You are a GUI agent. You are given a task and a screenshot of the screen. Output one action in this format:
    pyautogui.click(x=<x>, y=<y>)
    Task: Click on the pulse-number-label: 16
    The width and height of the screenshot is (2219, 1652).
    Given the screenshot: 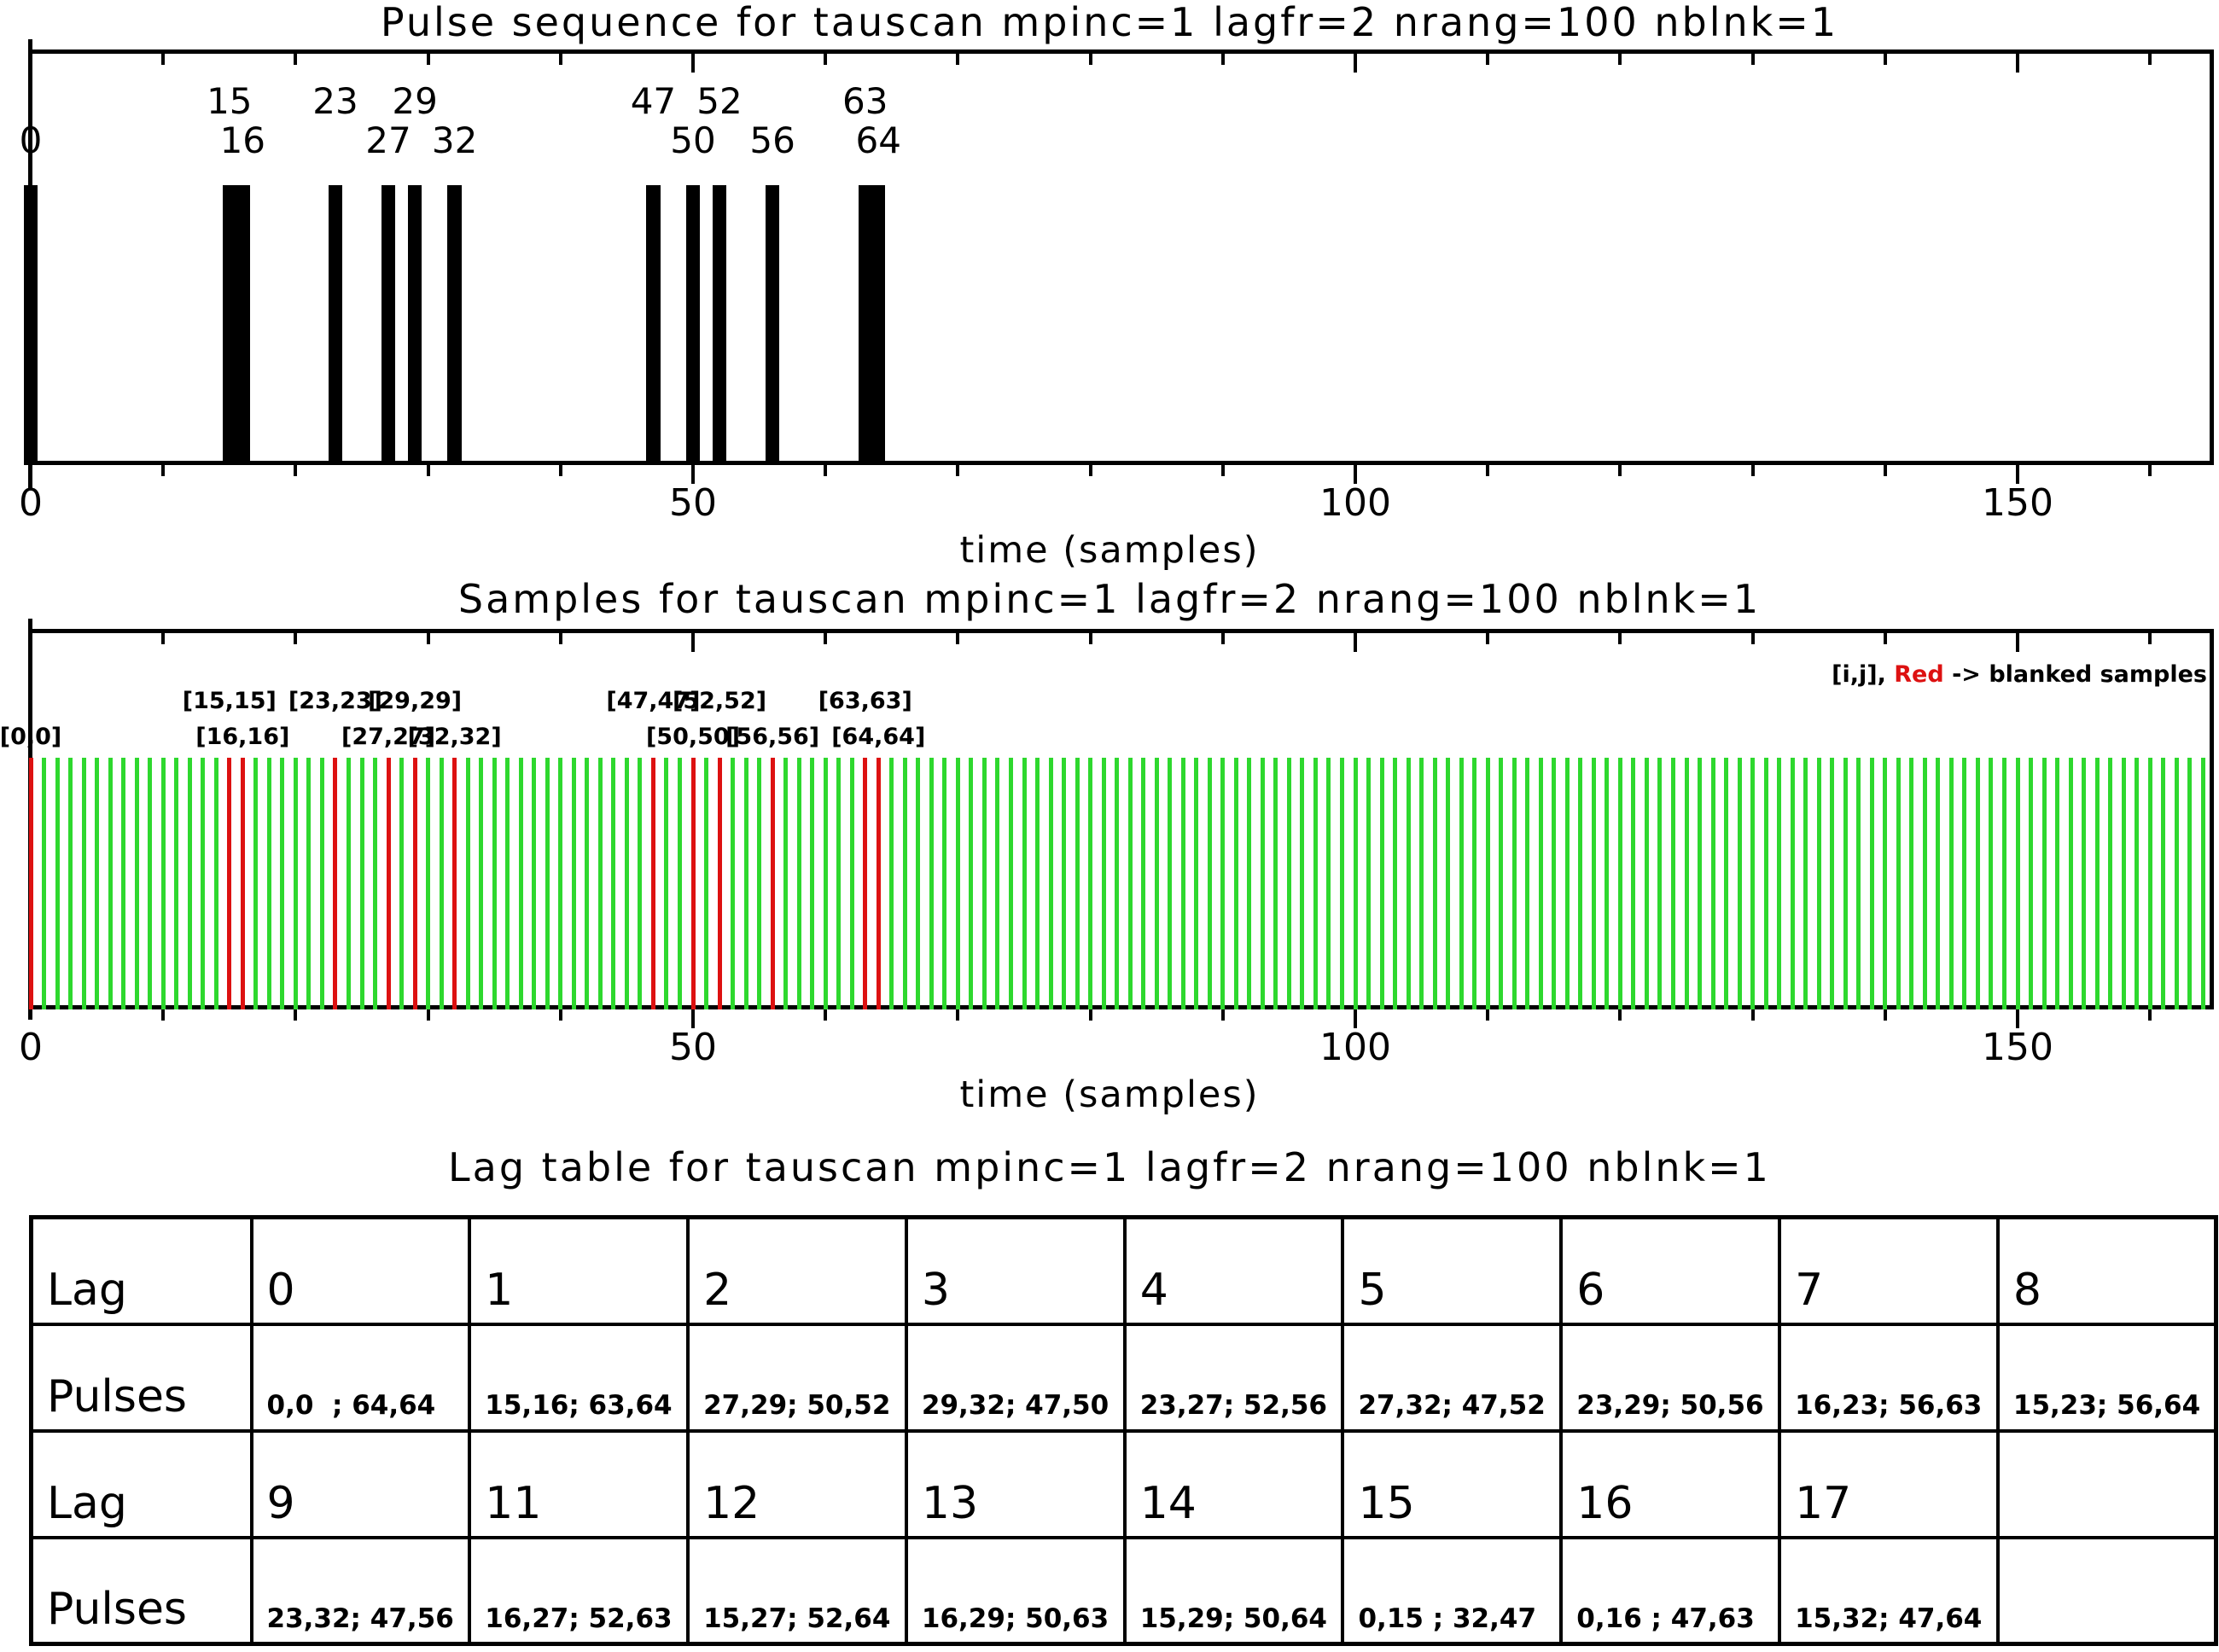 What is the action you would take?
    pyautogui.click(x=242, y=140)
    